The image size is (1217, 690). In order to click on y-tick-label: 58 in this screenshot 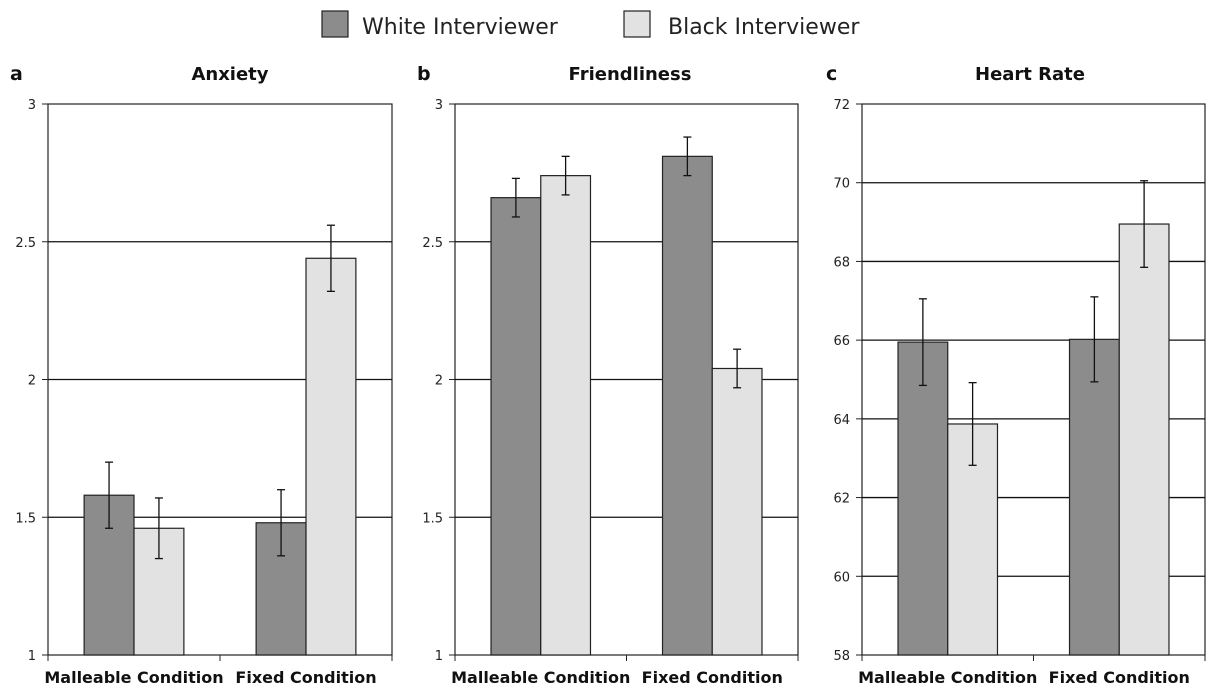, I will do `click(841, 656)`.